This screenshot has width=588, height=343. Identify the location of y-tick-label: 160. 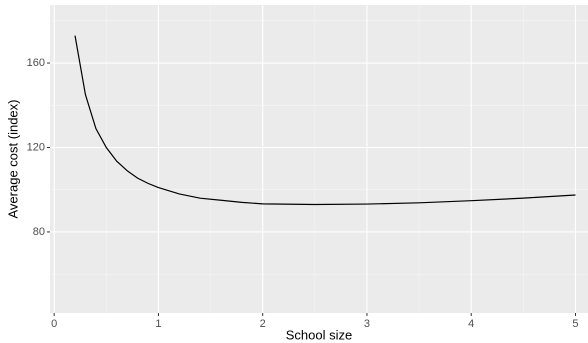
(36, 63).